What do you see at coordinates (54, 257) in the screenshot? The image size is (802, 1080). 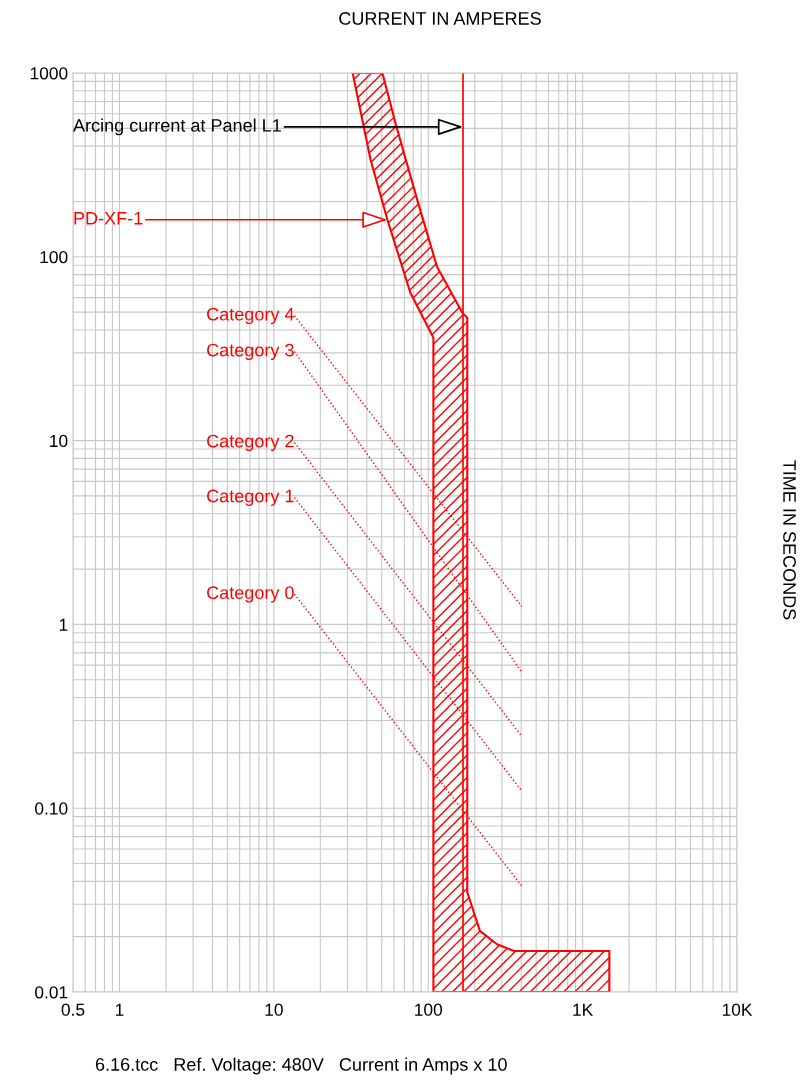 I see `y-tick-label: 100` at bounding box center [54, 257].